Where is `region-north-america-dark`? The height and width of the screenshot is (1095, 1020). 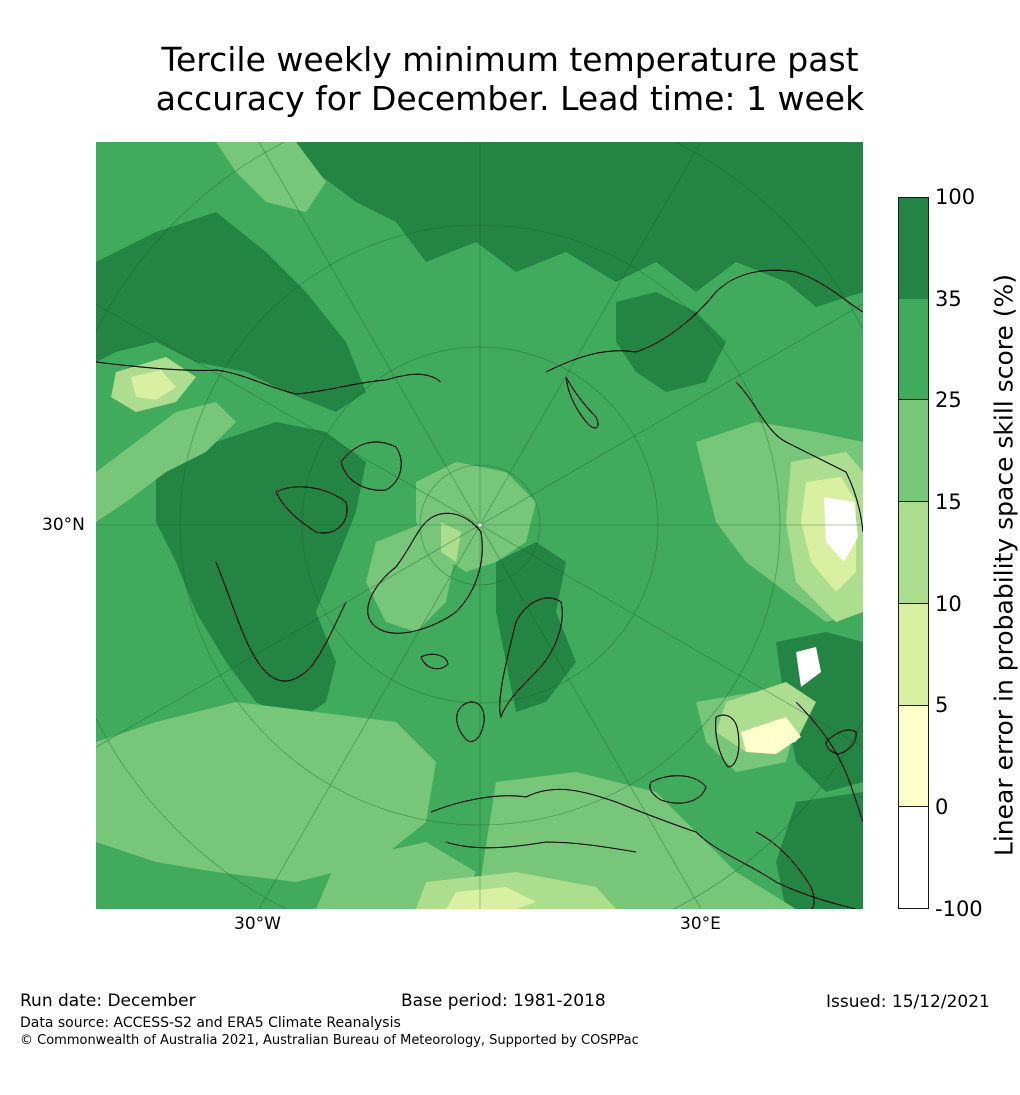 region-north-america-dark is located at coordinates (261, 572).